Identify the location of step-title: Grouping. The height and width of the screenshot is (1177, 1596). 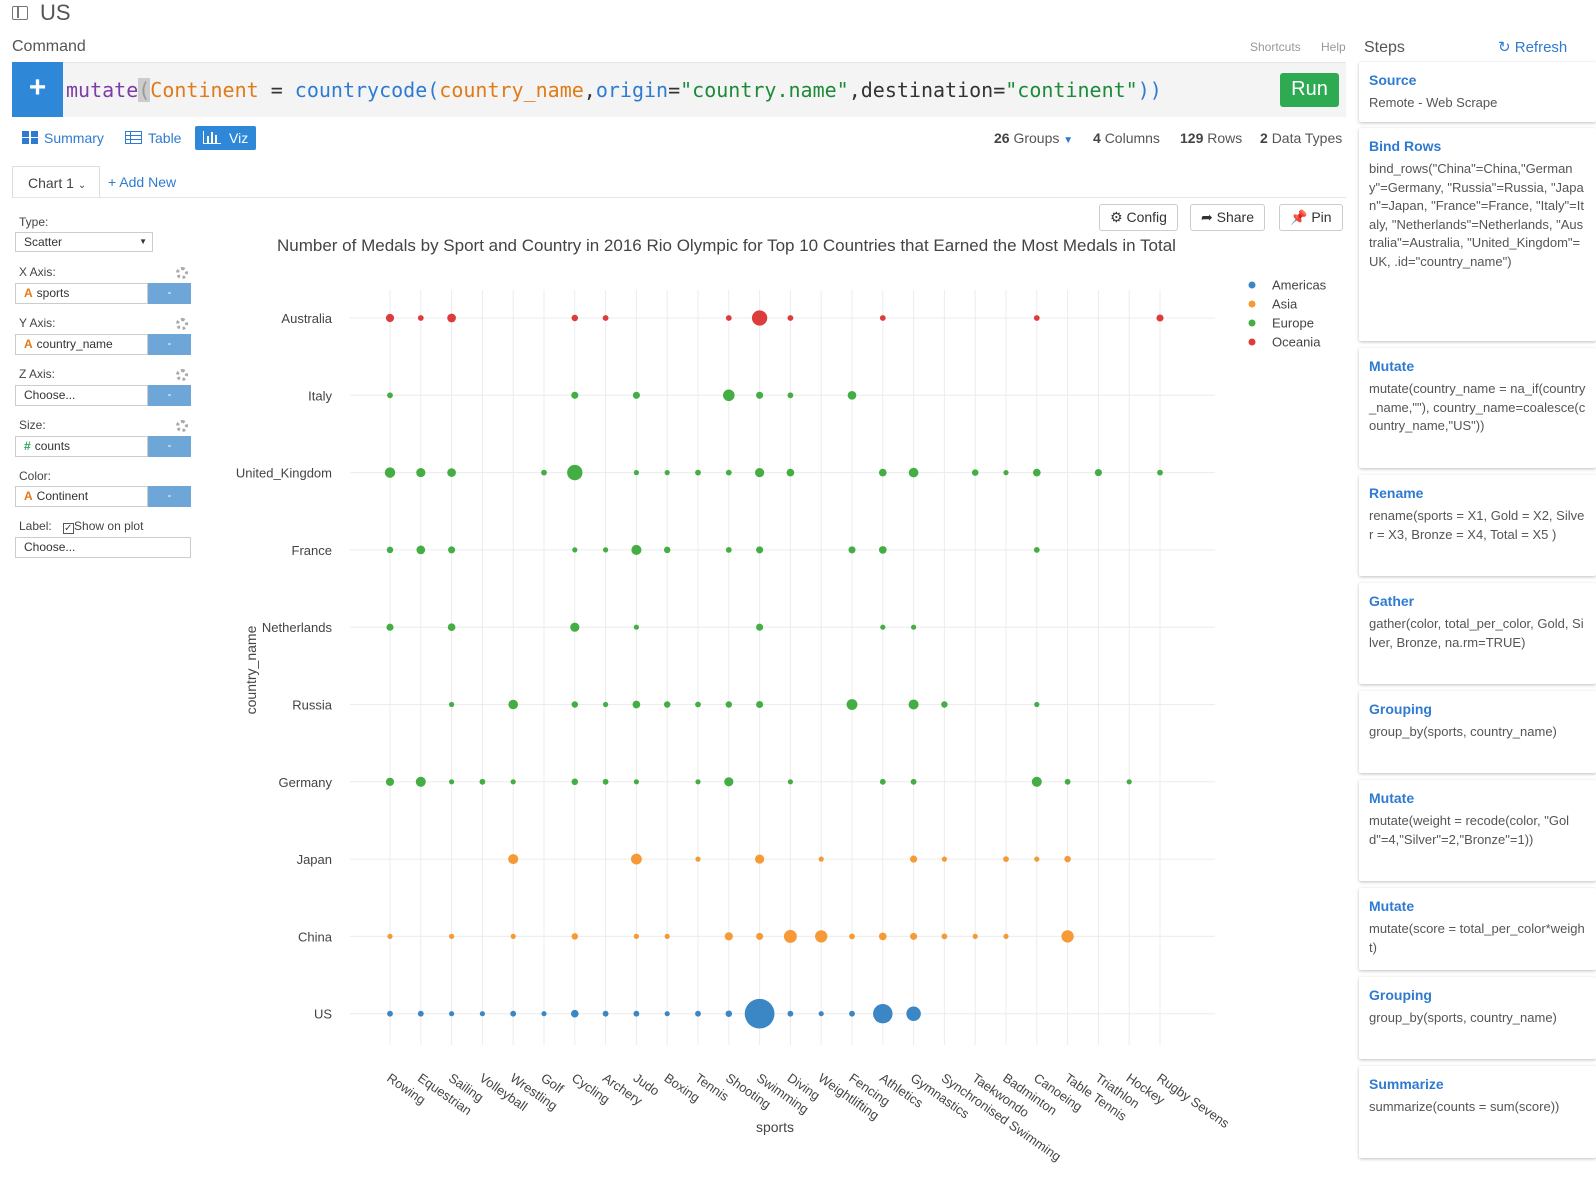
(1400, 709).